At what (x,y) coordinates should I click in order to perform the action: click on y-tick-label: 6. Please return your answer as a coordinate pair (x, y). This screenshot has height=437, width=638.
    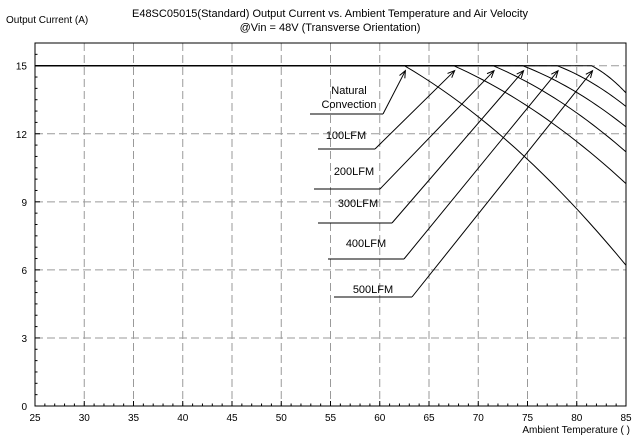
    Looking at the image, I should click on (24, 271).